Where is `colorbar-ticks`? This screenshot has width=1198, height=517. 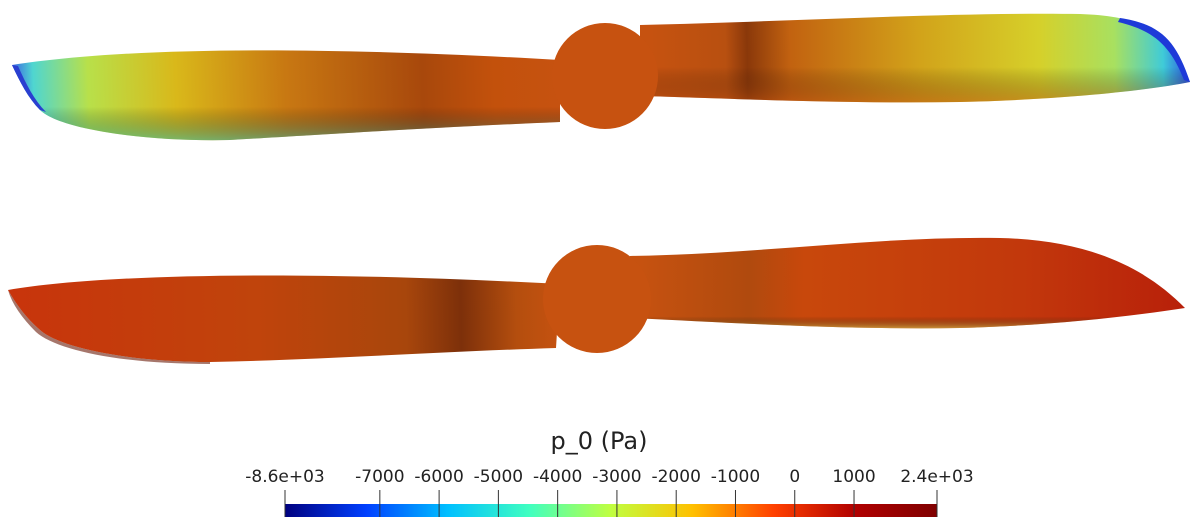
colorbar-ticks is located at coordinates (611, 503).